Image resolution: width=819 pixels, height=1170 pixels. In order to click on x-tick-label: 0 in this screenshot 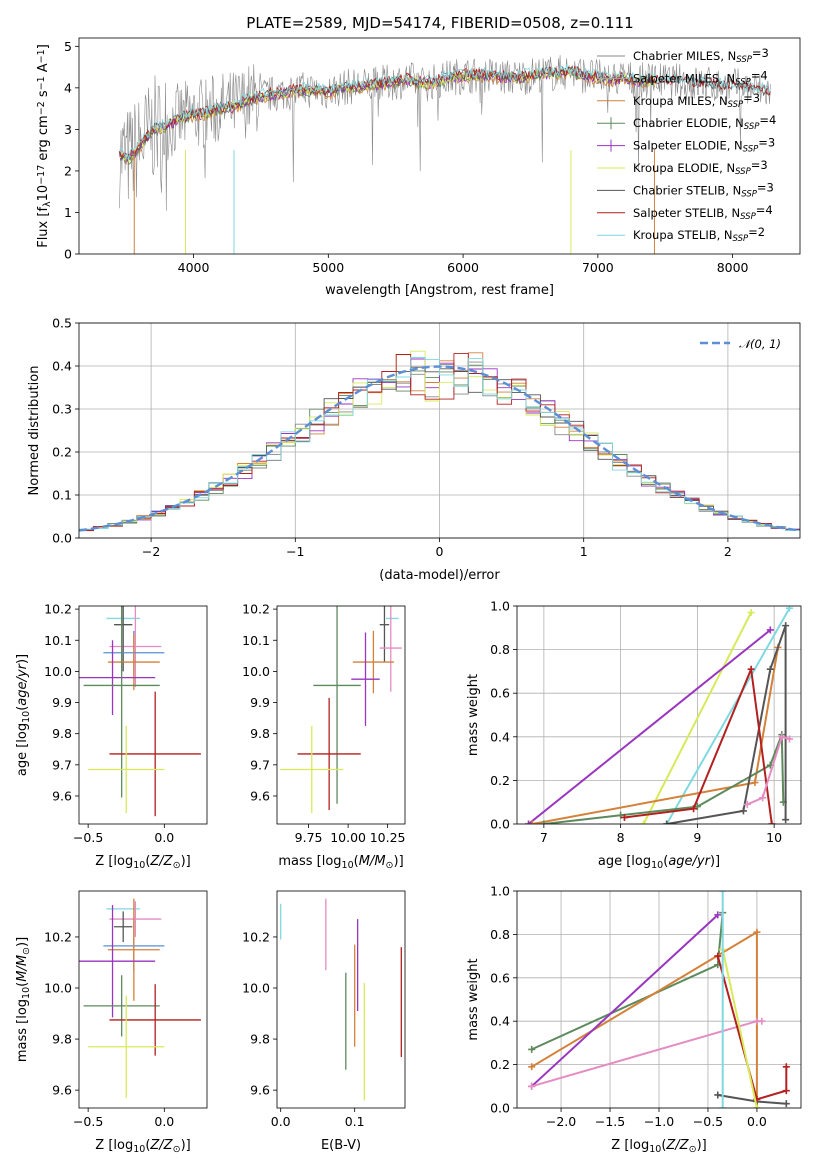, I will do `click(440, 551)`.